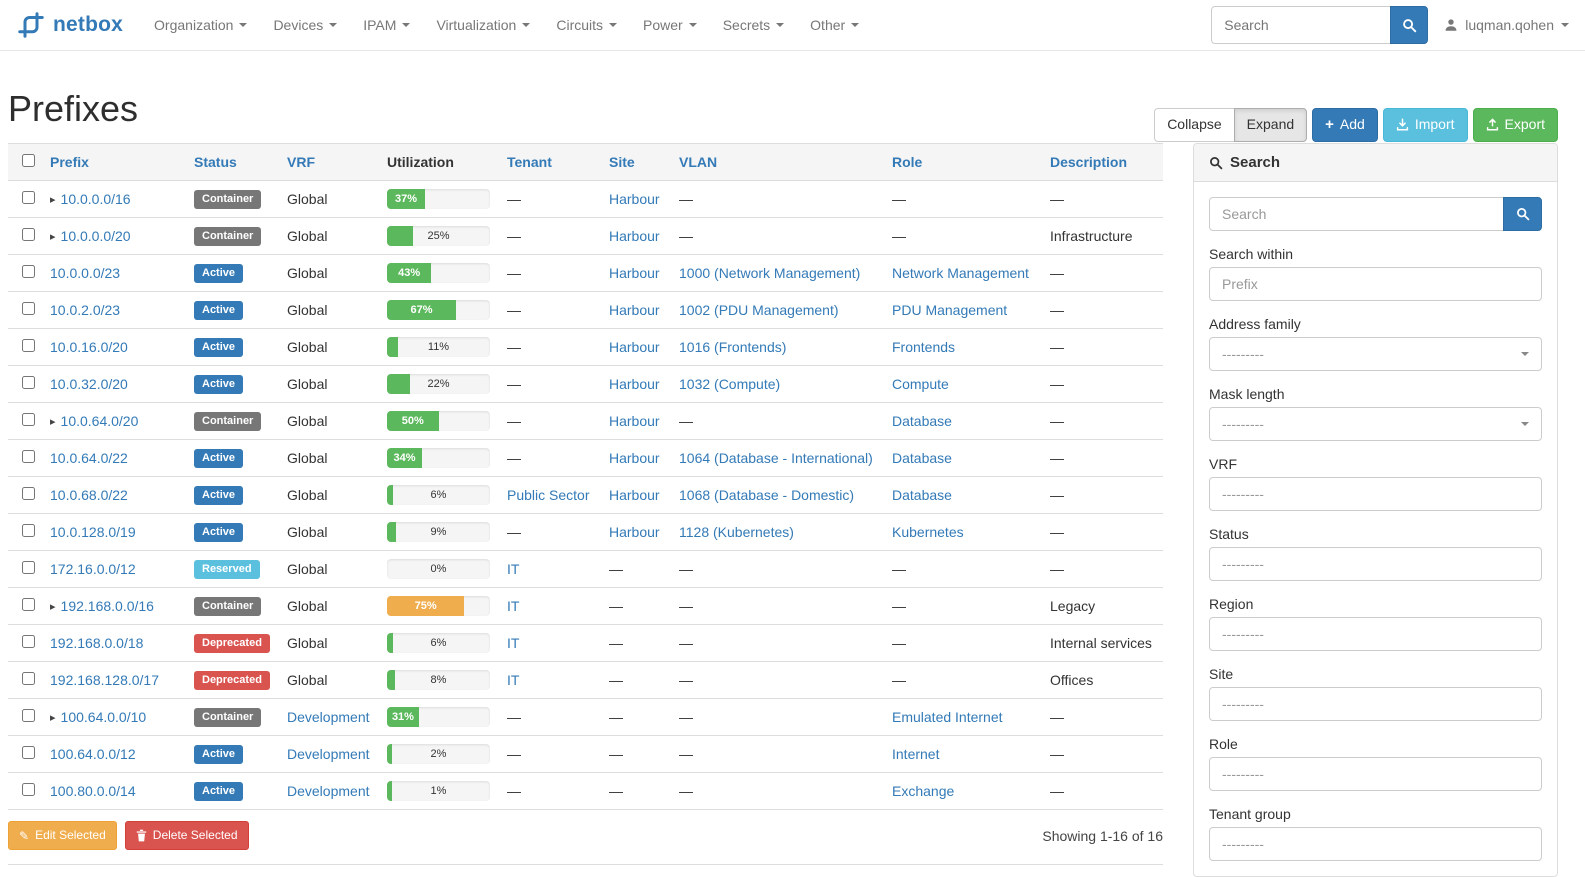 This screenshot has height=877, width=1585. Describe the element at coordinates (95, 199) in the screenshot. I see `prefix-link: 10.0.0.0/16` at that location.